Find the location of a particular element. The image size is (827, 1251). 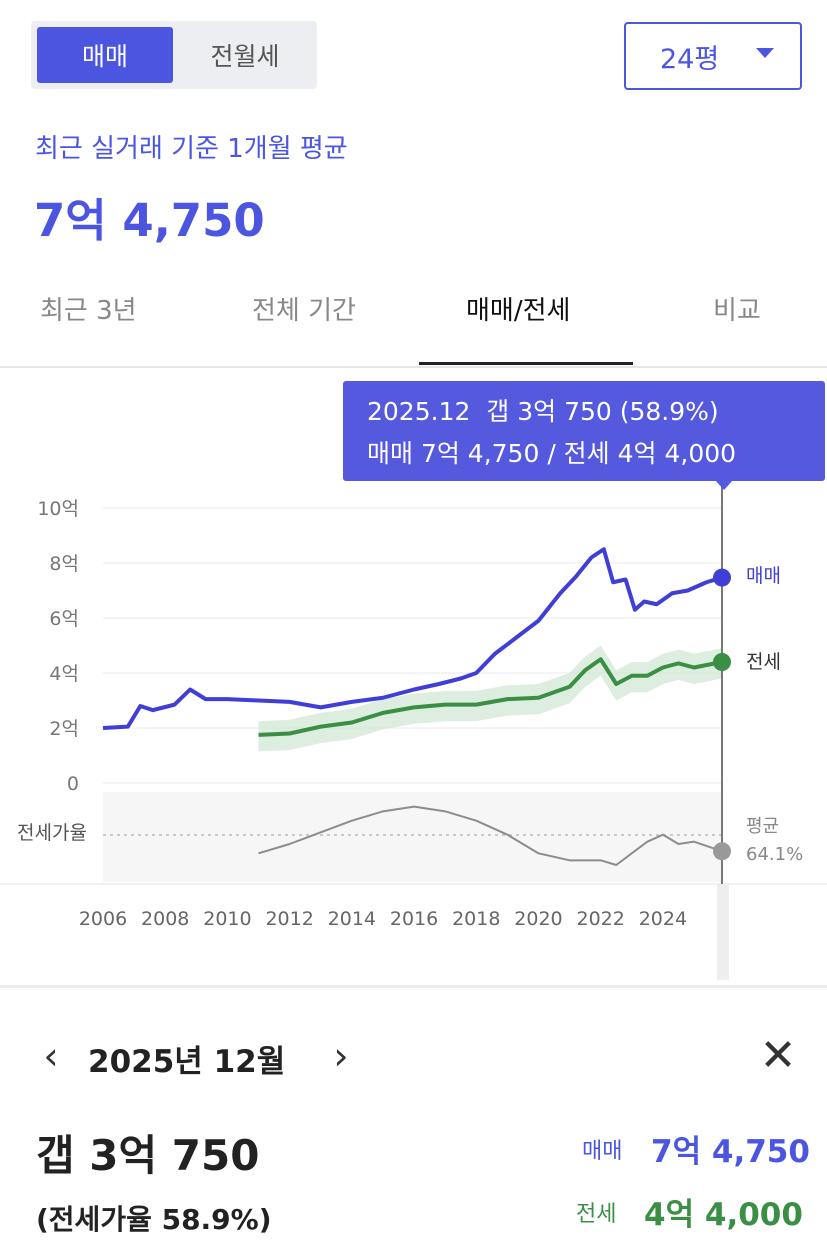

ratio-axis-label: 전세가율 is located at coordinates (52, 833).